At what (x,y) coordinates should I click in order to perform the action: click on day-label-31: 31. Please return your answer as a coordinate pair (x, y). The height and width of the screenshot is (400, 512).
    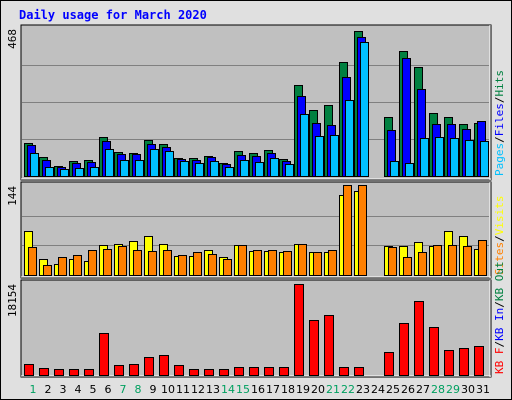
    Looking at the image, I should click on (483, 389).